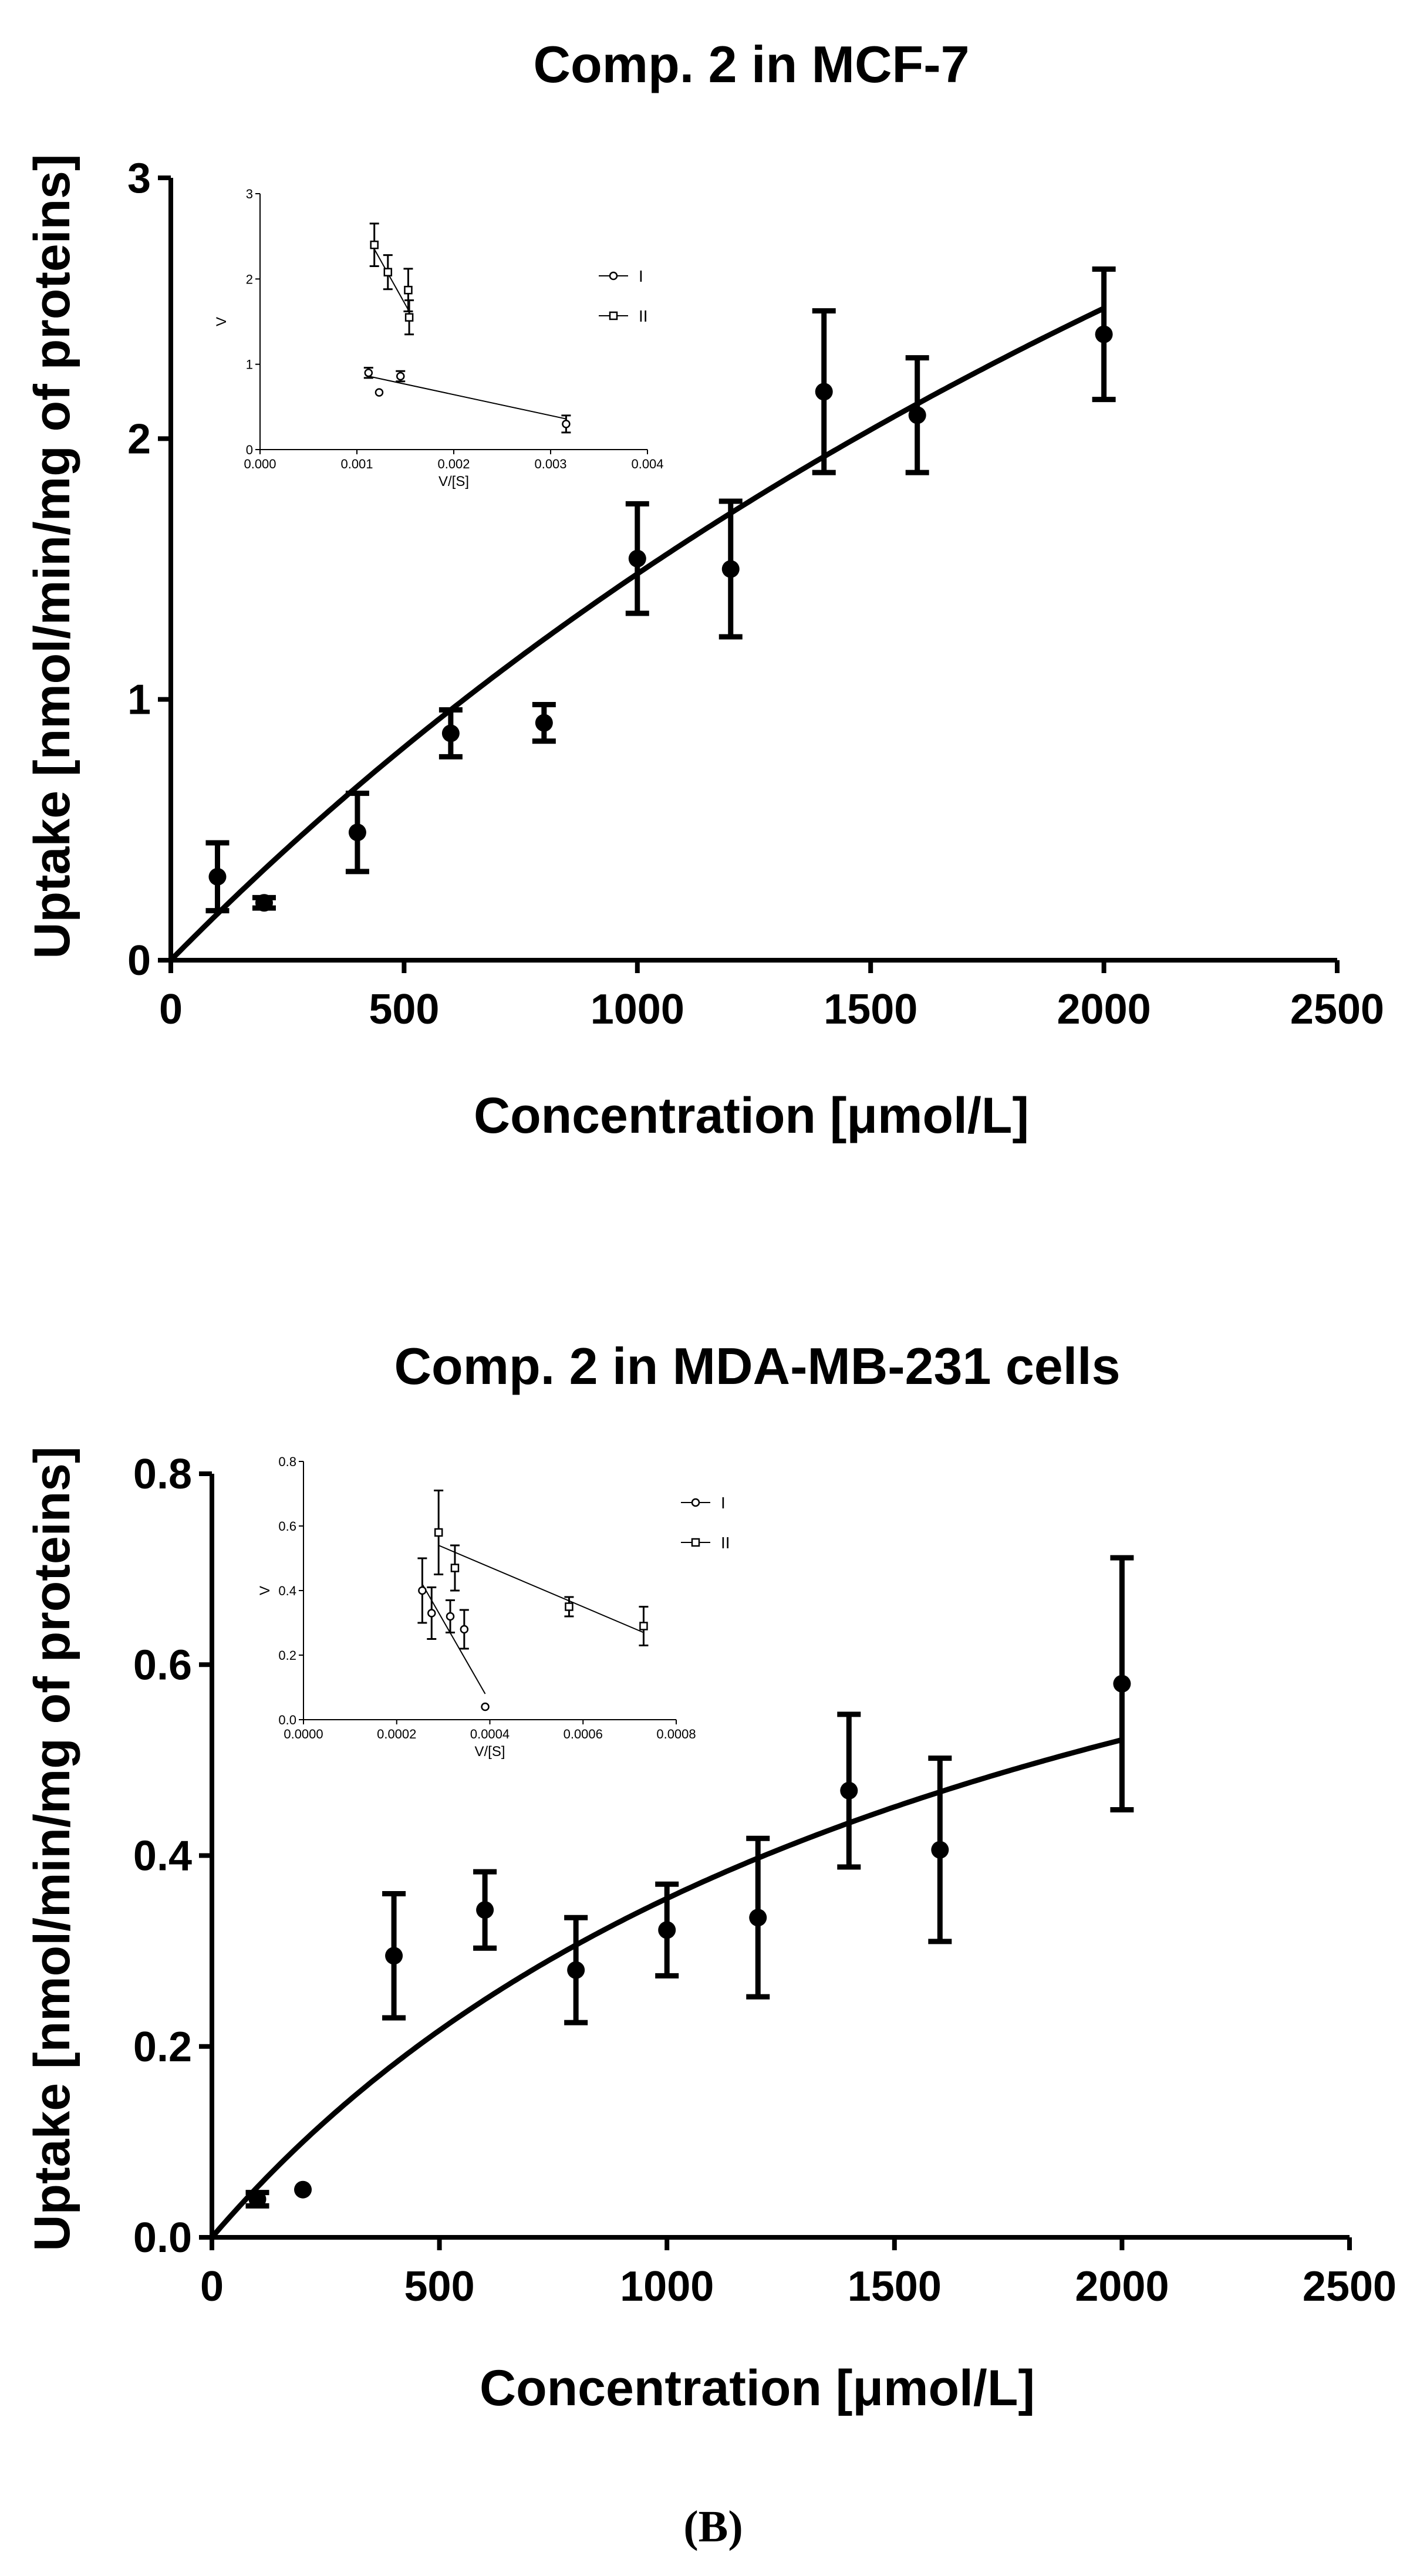 The width and height of the screenshot is (1427, 2576). I want to click on x-tick-label: 500, so click(439, 2286).